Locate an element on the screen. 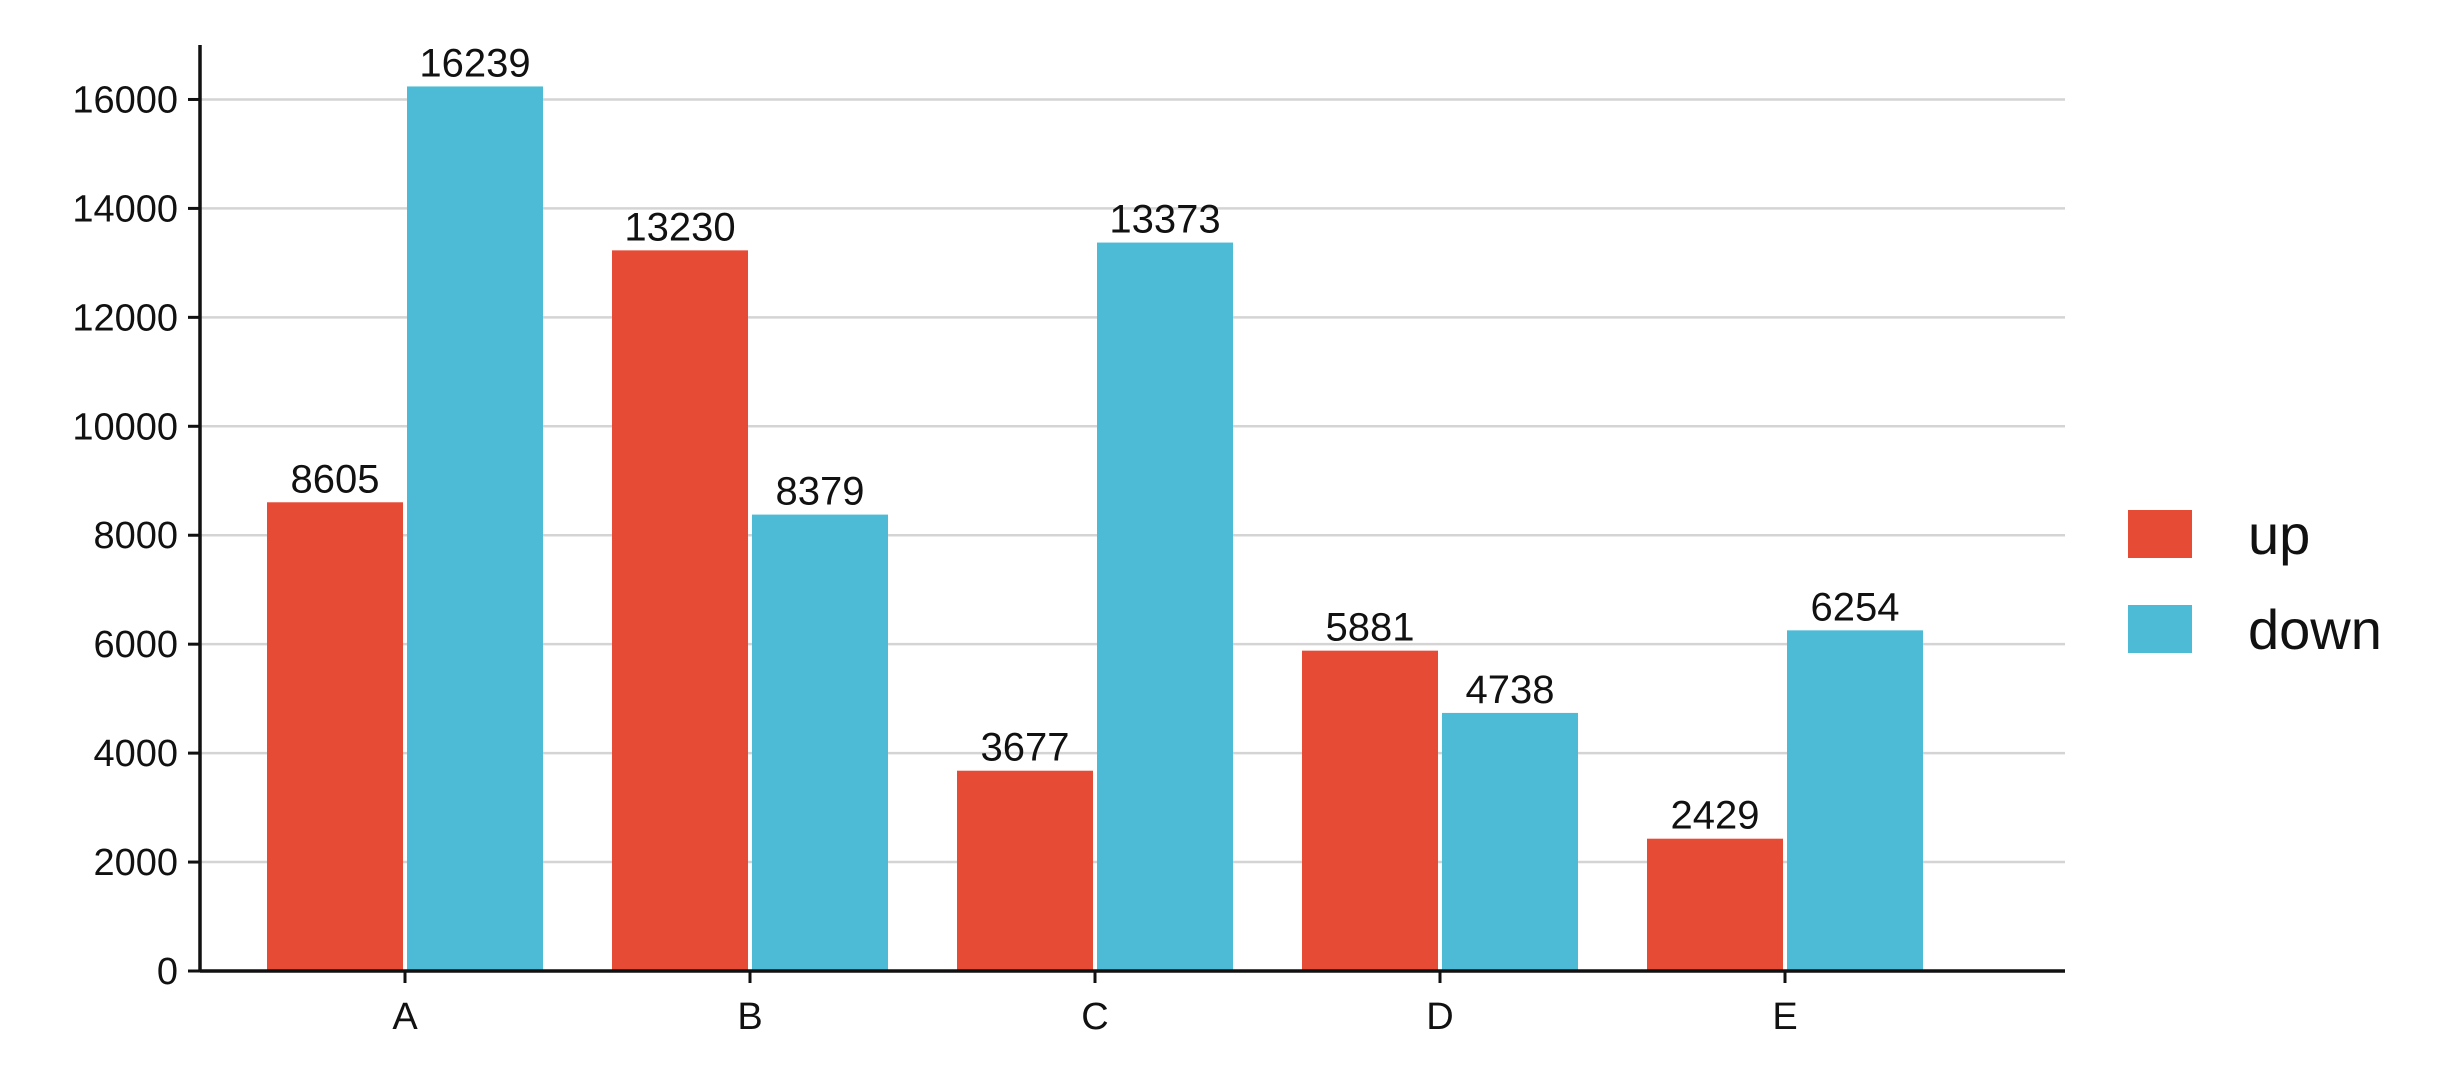 This screenshot has height=1074, width=2458. bar-up-E is located at coordinates (1715, 904).